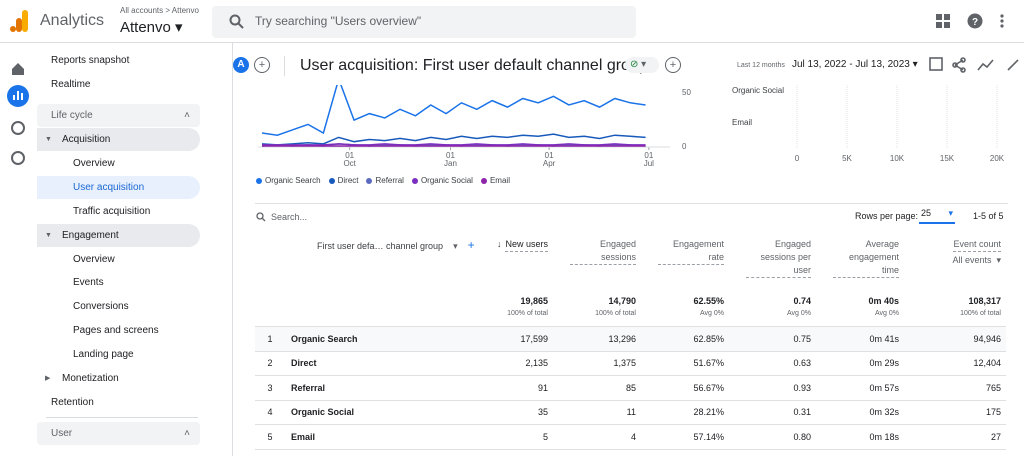 The image size is (1024, 456). I want to click on total-cell: 0.74 Avg 0%, so click(772, 303).